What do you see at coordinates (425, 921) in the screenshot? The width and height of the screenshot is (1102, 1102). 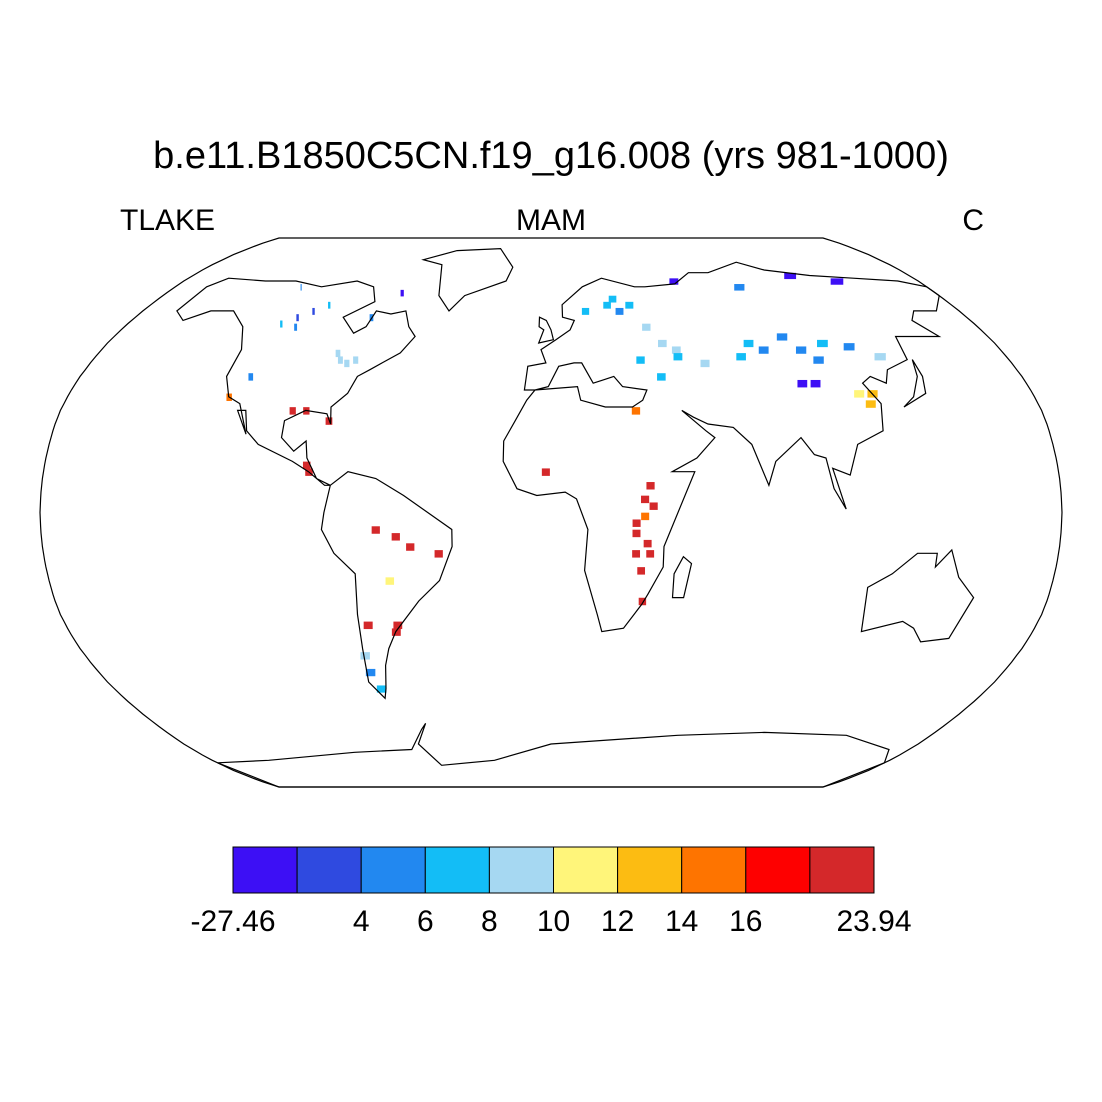 I see `colorbar-label: 6` at bounding box center [425, 921].